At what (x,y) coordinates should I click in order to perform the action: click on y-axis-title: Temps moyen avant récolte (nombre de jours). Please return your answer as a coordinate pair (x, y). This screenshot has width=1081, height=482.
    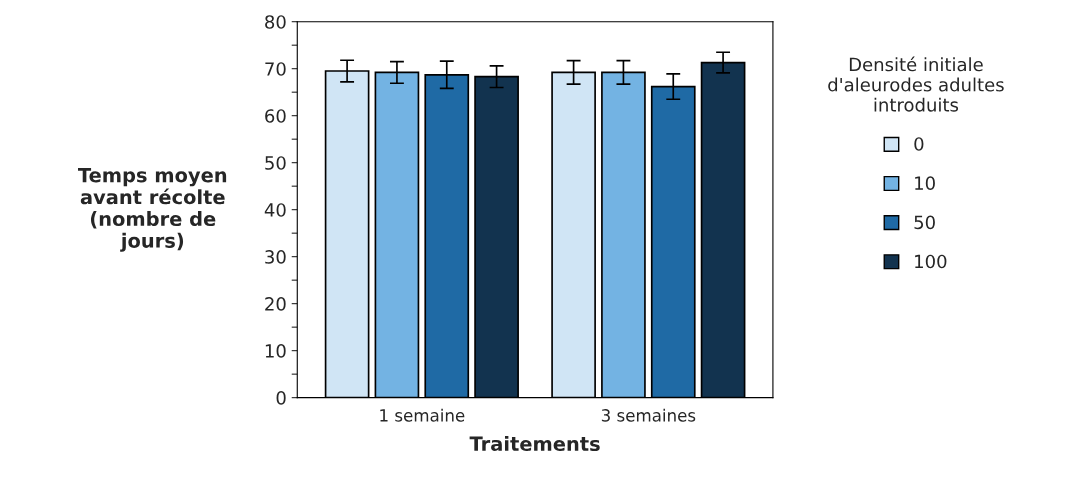
    Looking at the image, I should click on (152, 209).